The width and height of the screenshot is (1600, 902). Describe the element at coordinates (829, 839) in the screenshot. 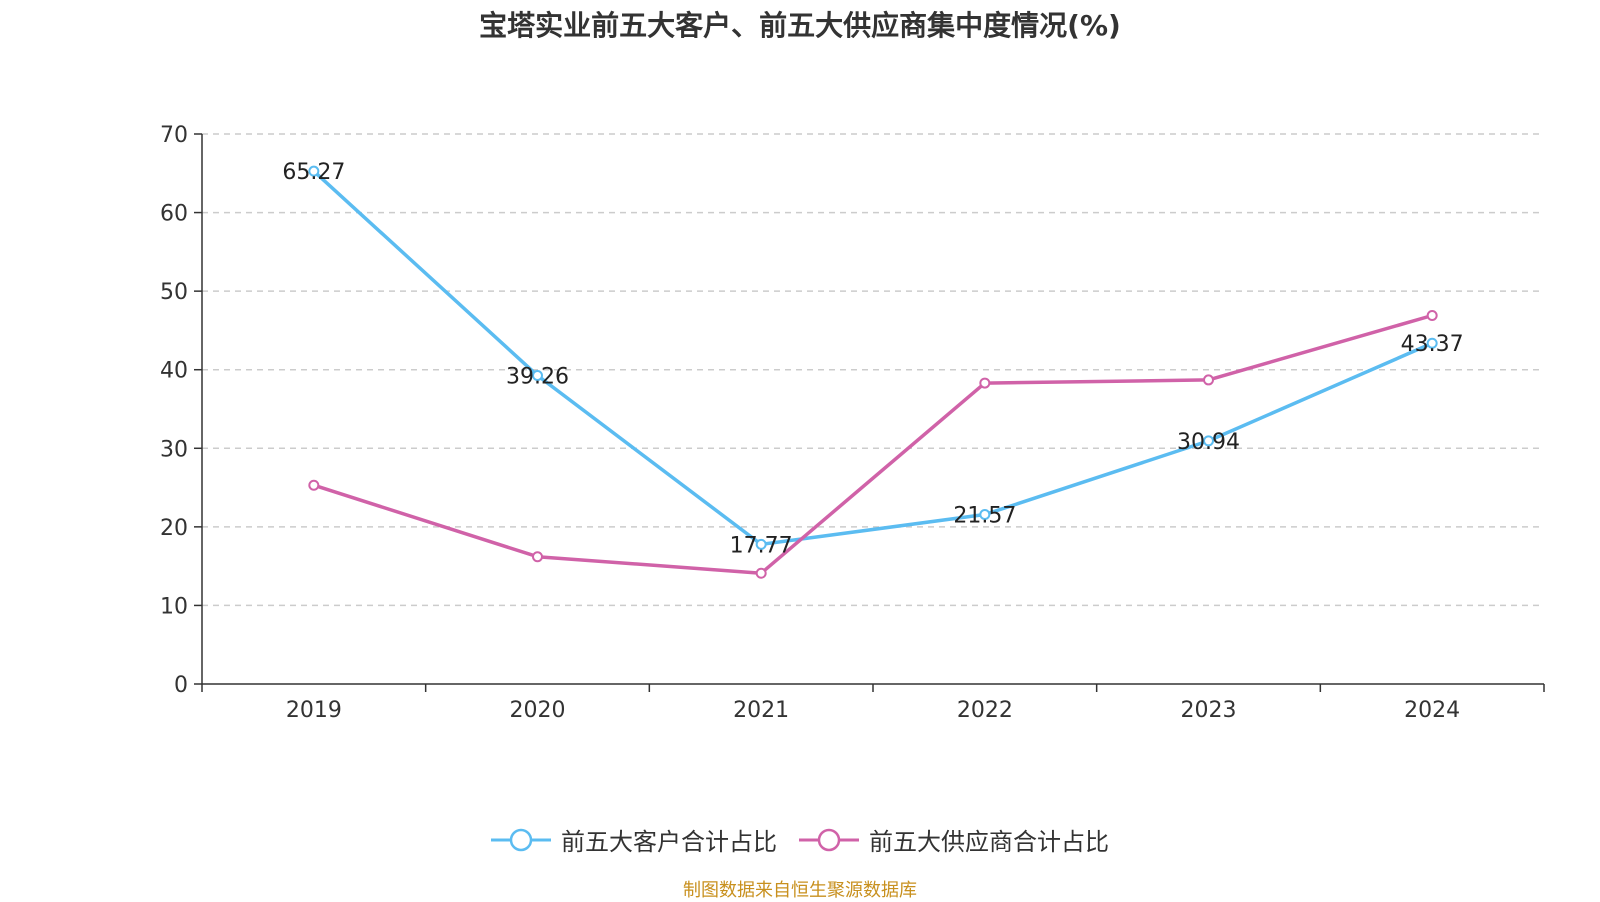

I see `legend-swatch-suppliers` at that location.